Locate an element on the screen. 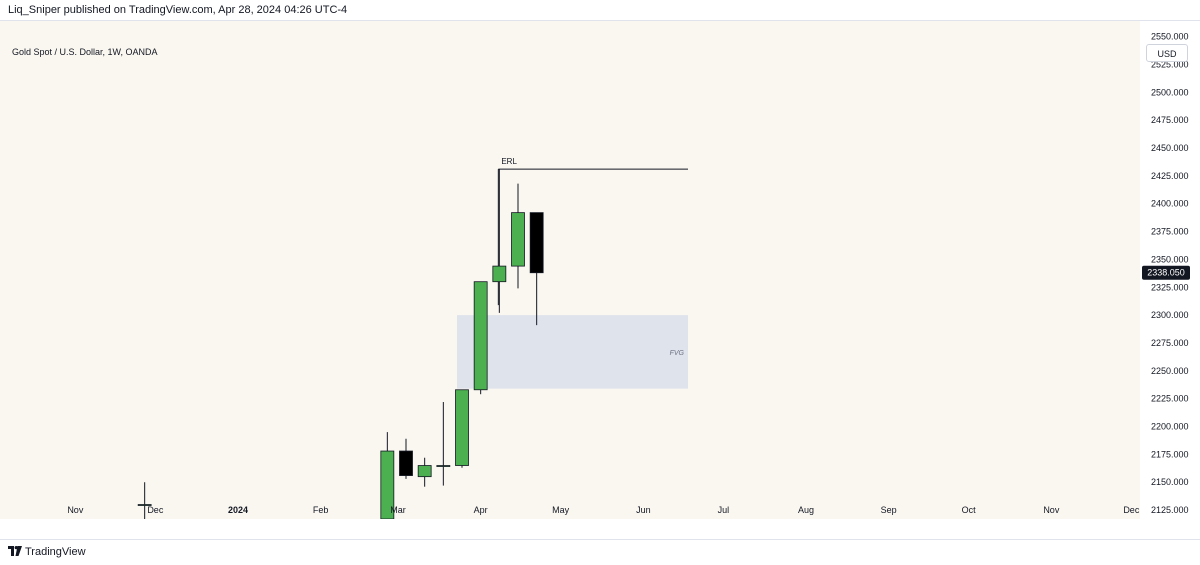 This screenshot has height=565, width=1200. footer: TradingView is located at coordinates (600, 553).